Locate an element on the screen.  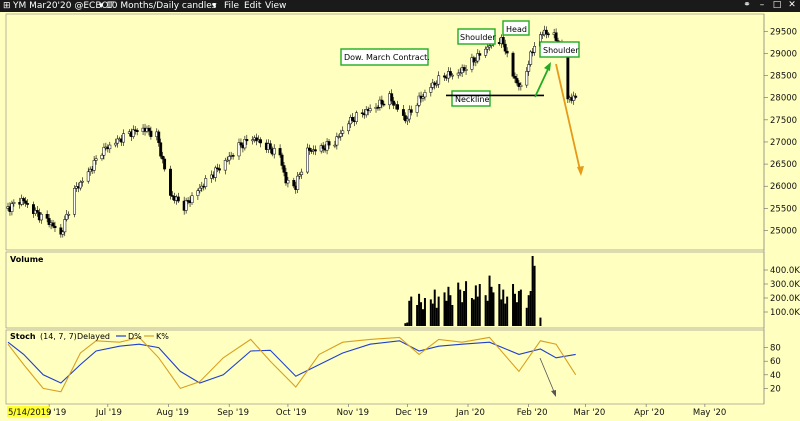
date-tick-label: Jan '20 is located at coordinates (470, 413).